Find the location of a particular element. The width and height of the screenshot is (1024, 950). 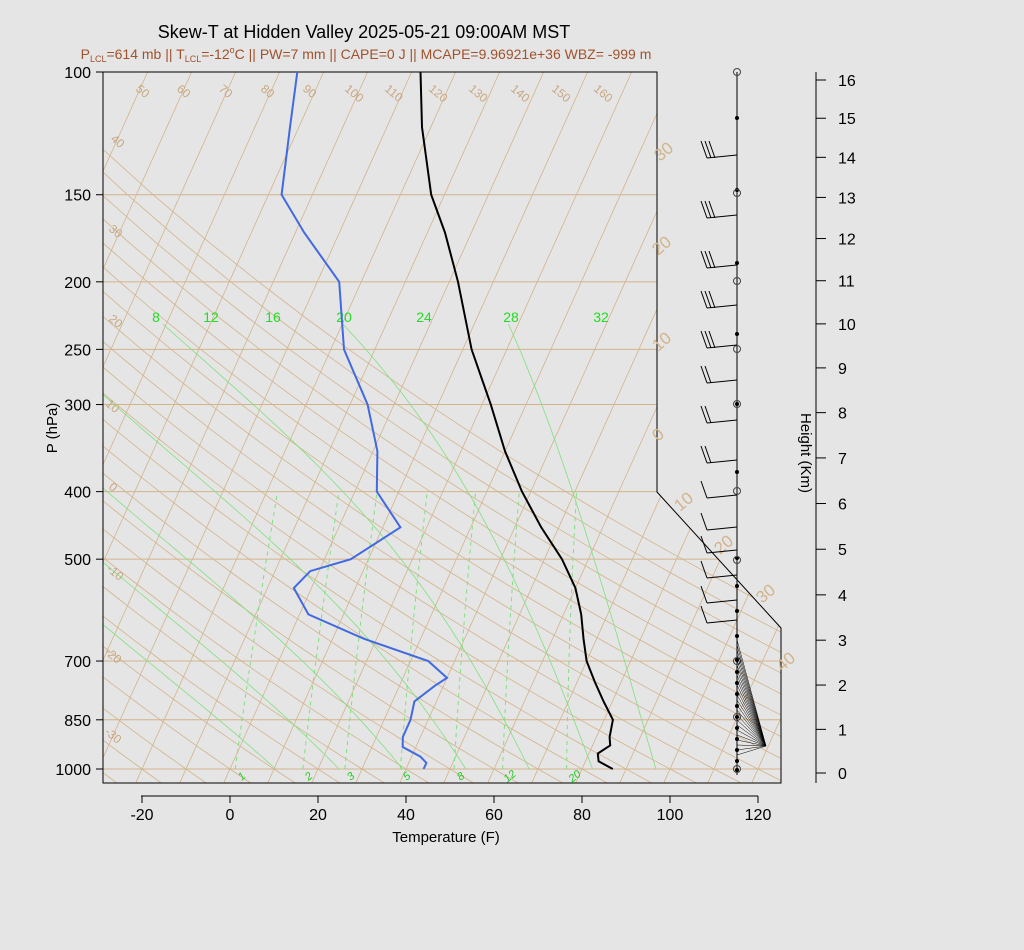

isotherm-label: 160 is located at coordinates (603, 94).